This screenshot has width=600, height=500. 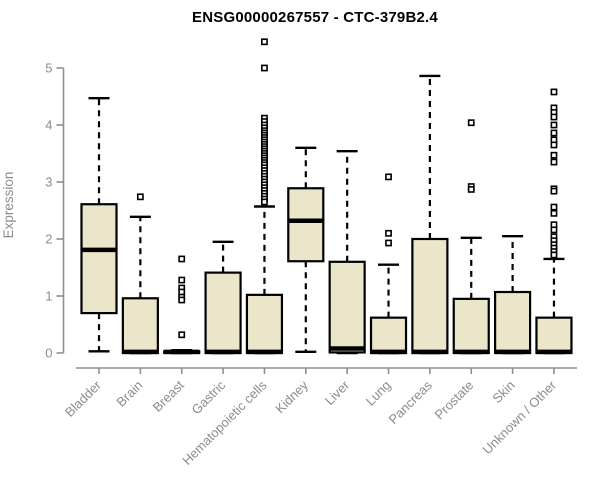 I want to click on y-tick-label: 5, so click(x=48, y=68).